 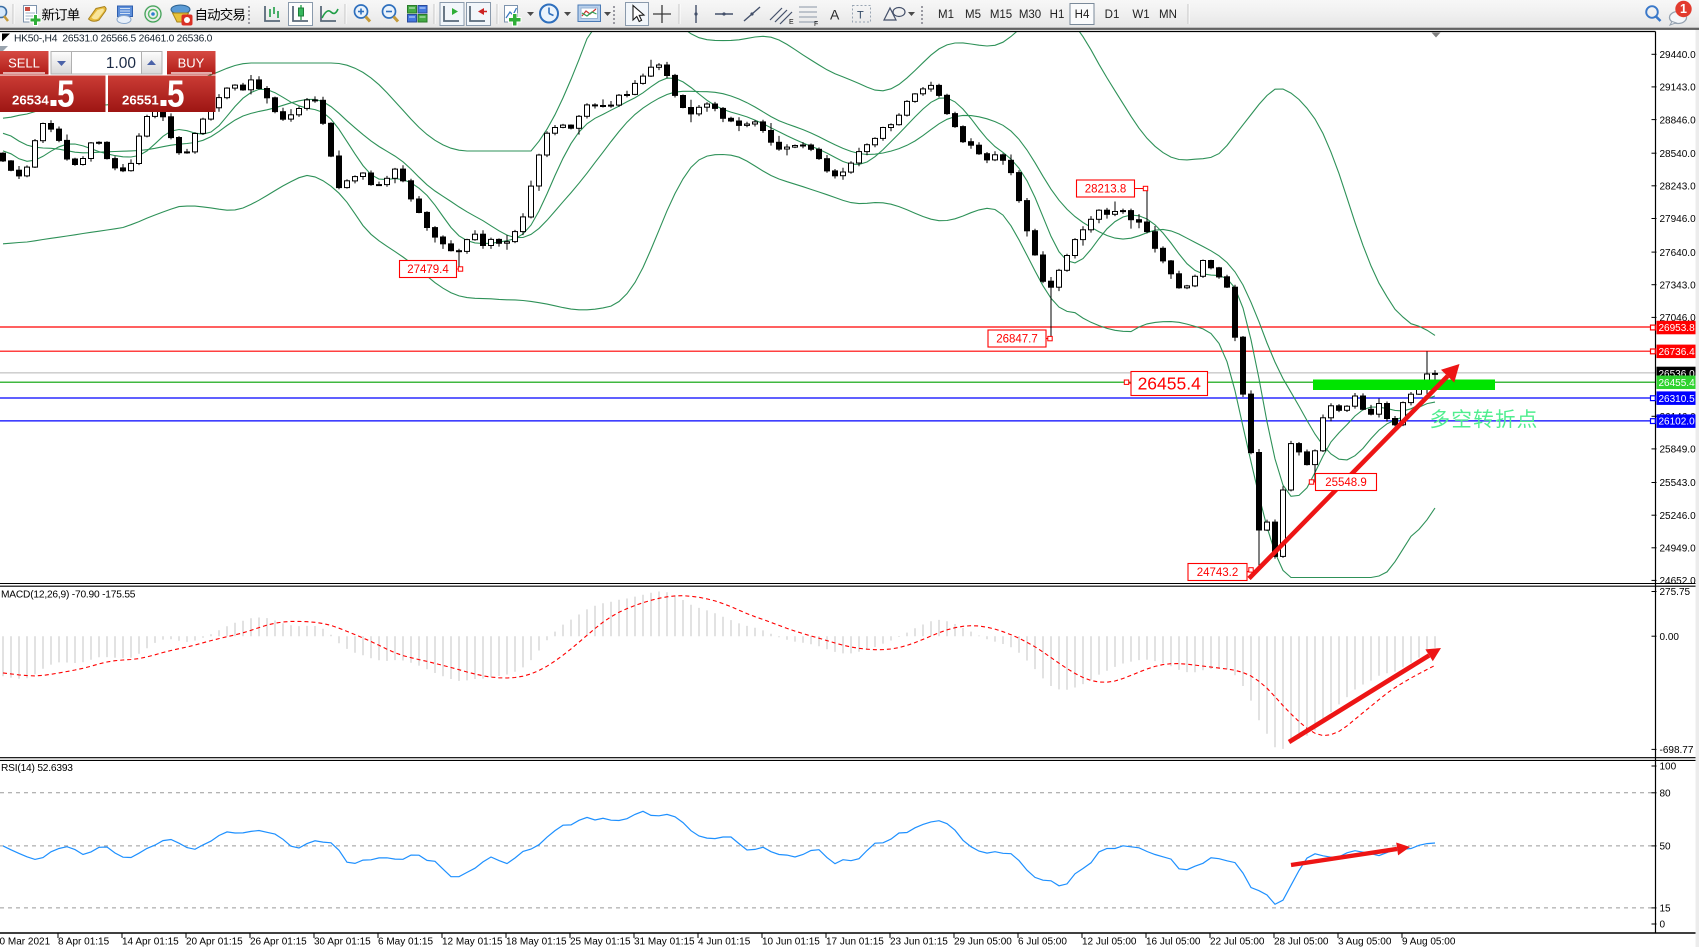 I want to click on svg-text: 25548.9, so click(x=1346, y=483).